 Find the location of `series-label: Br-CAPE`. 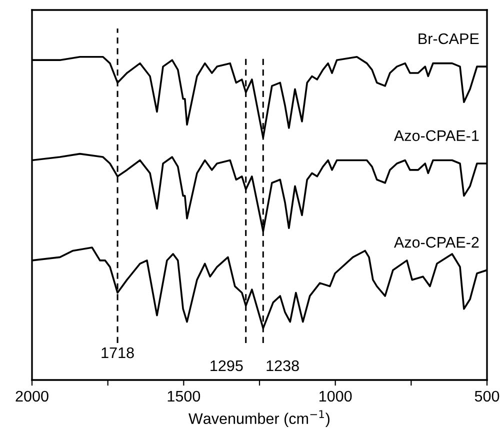

series-label: Br-CAPE is located at coordinates (448, 38).